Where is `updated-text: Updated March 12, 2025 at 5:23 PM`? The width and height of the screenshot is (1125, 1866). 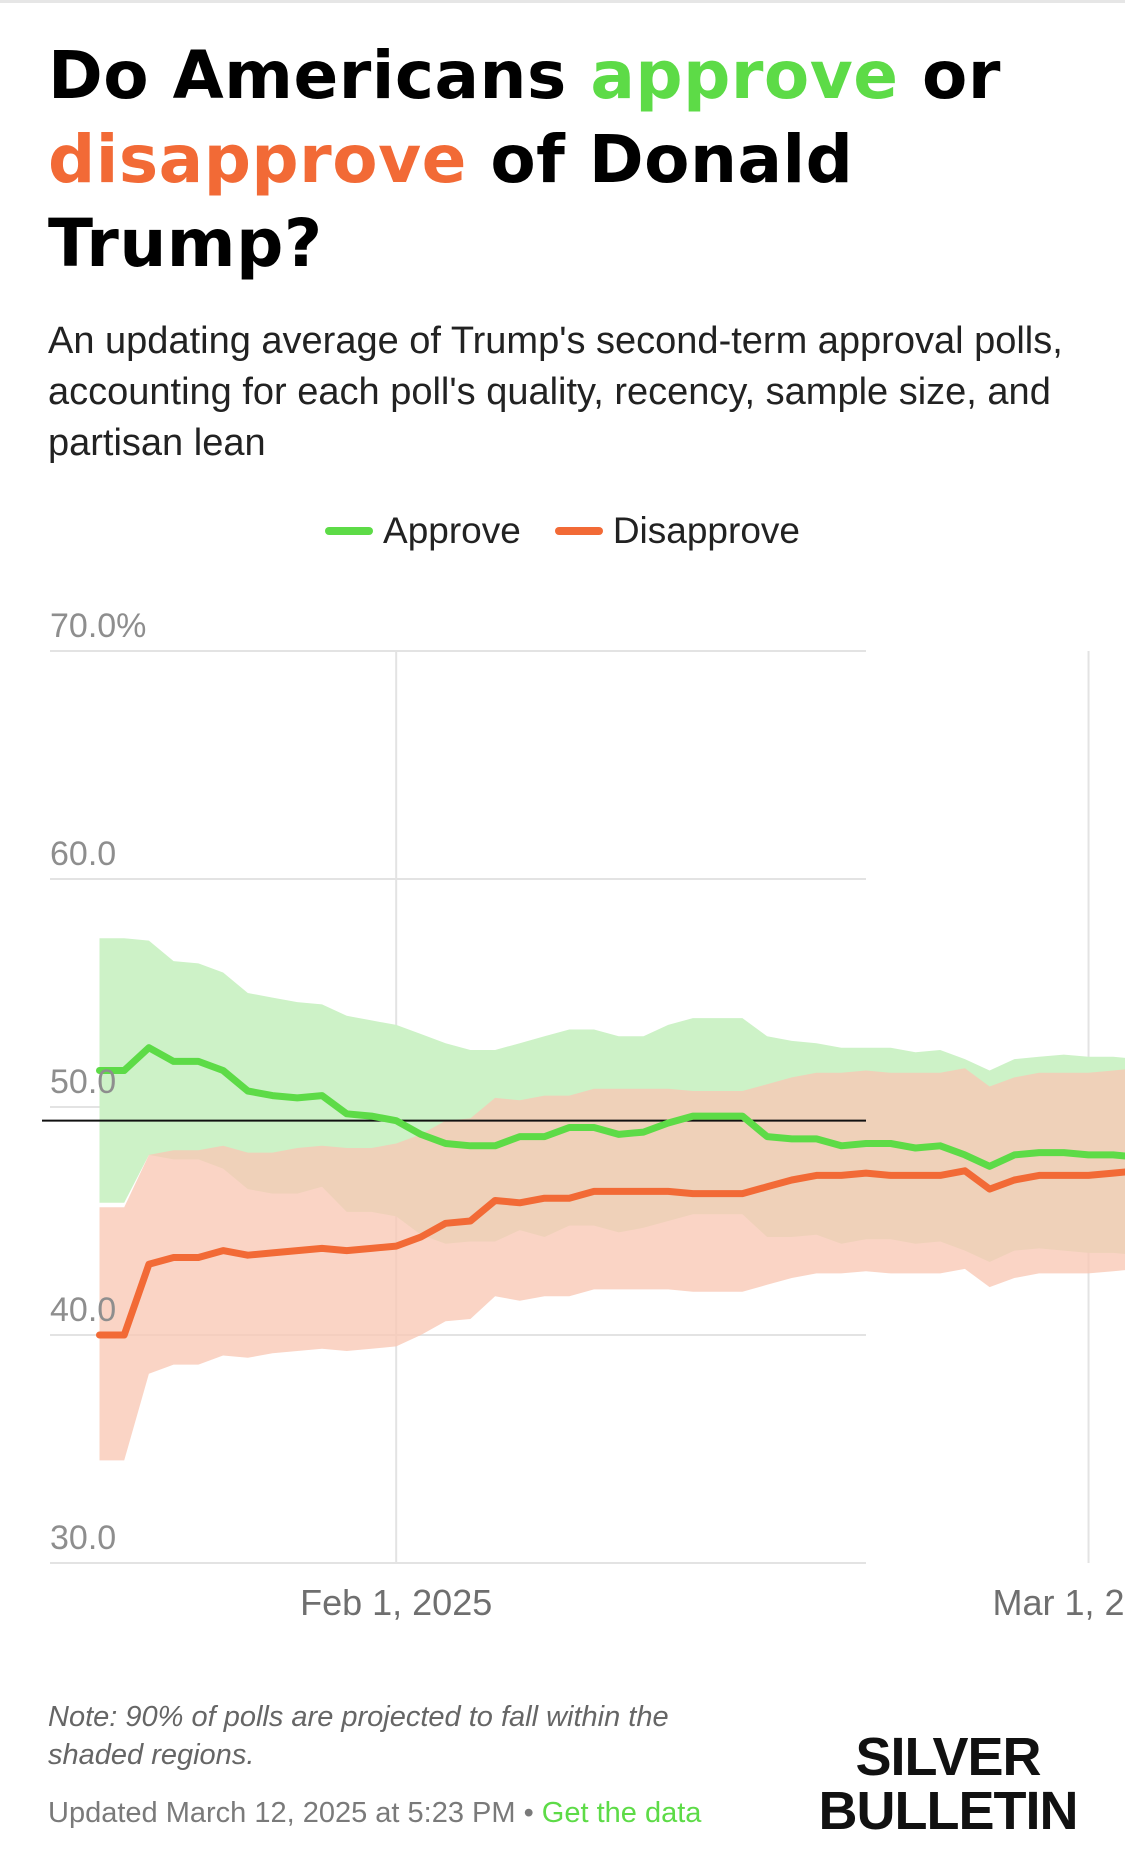
updated-text: Updated March 12, 2025 at 5:23 PM is located at coordinates (282, 1813).